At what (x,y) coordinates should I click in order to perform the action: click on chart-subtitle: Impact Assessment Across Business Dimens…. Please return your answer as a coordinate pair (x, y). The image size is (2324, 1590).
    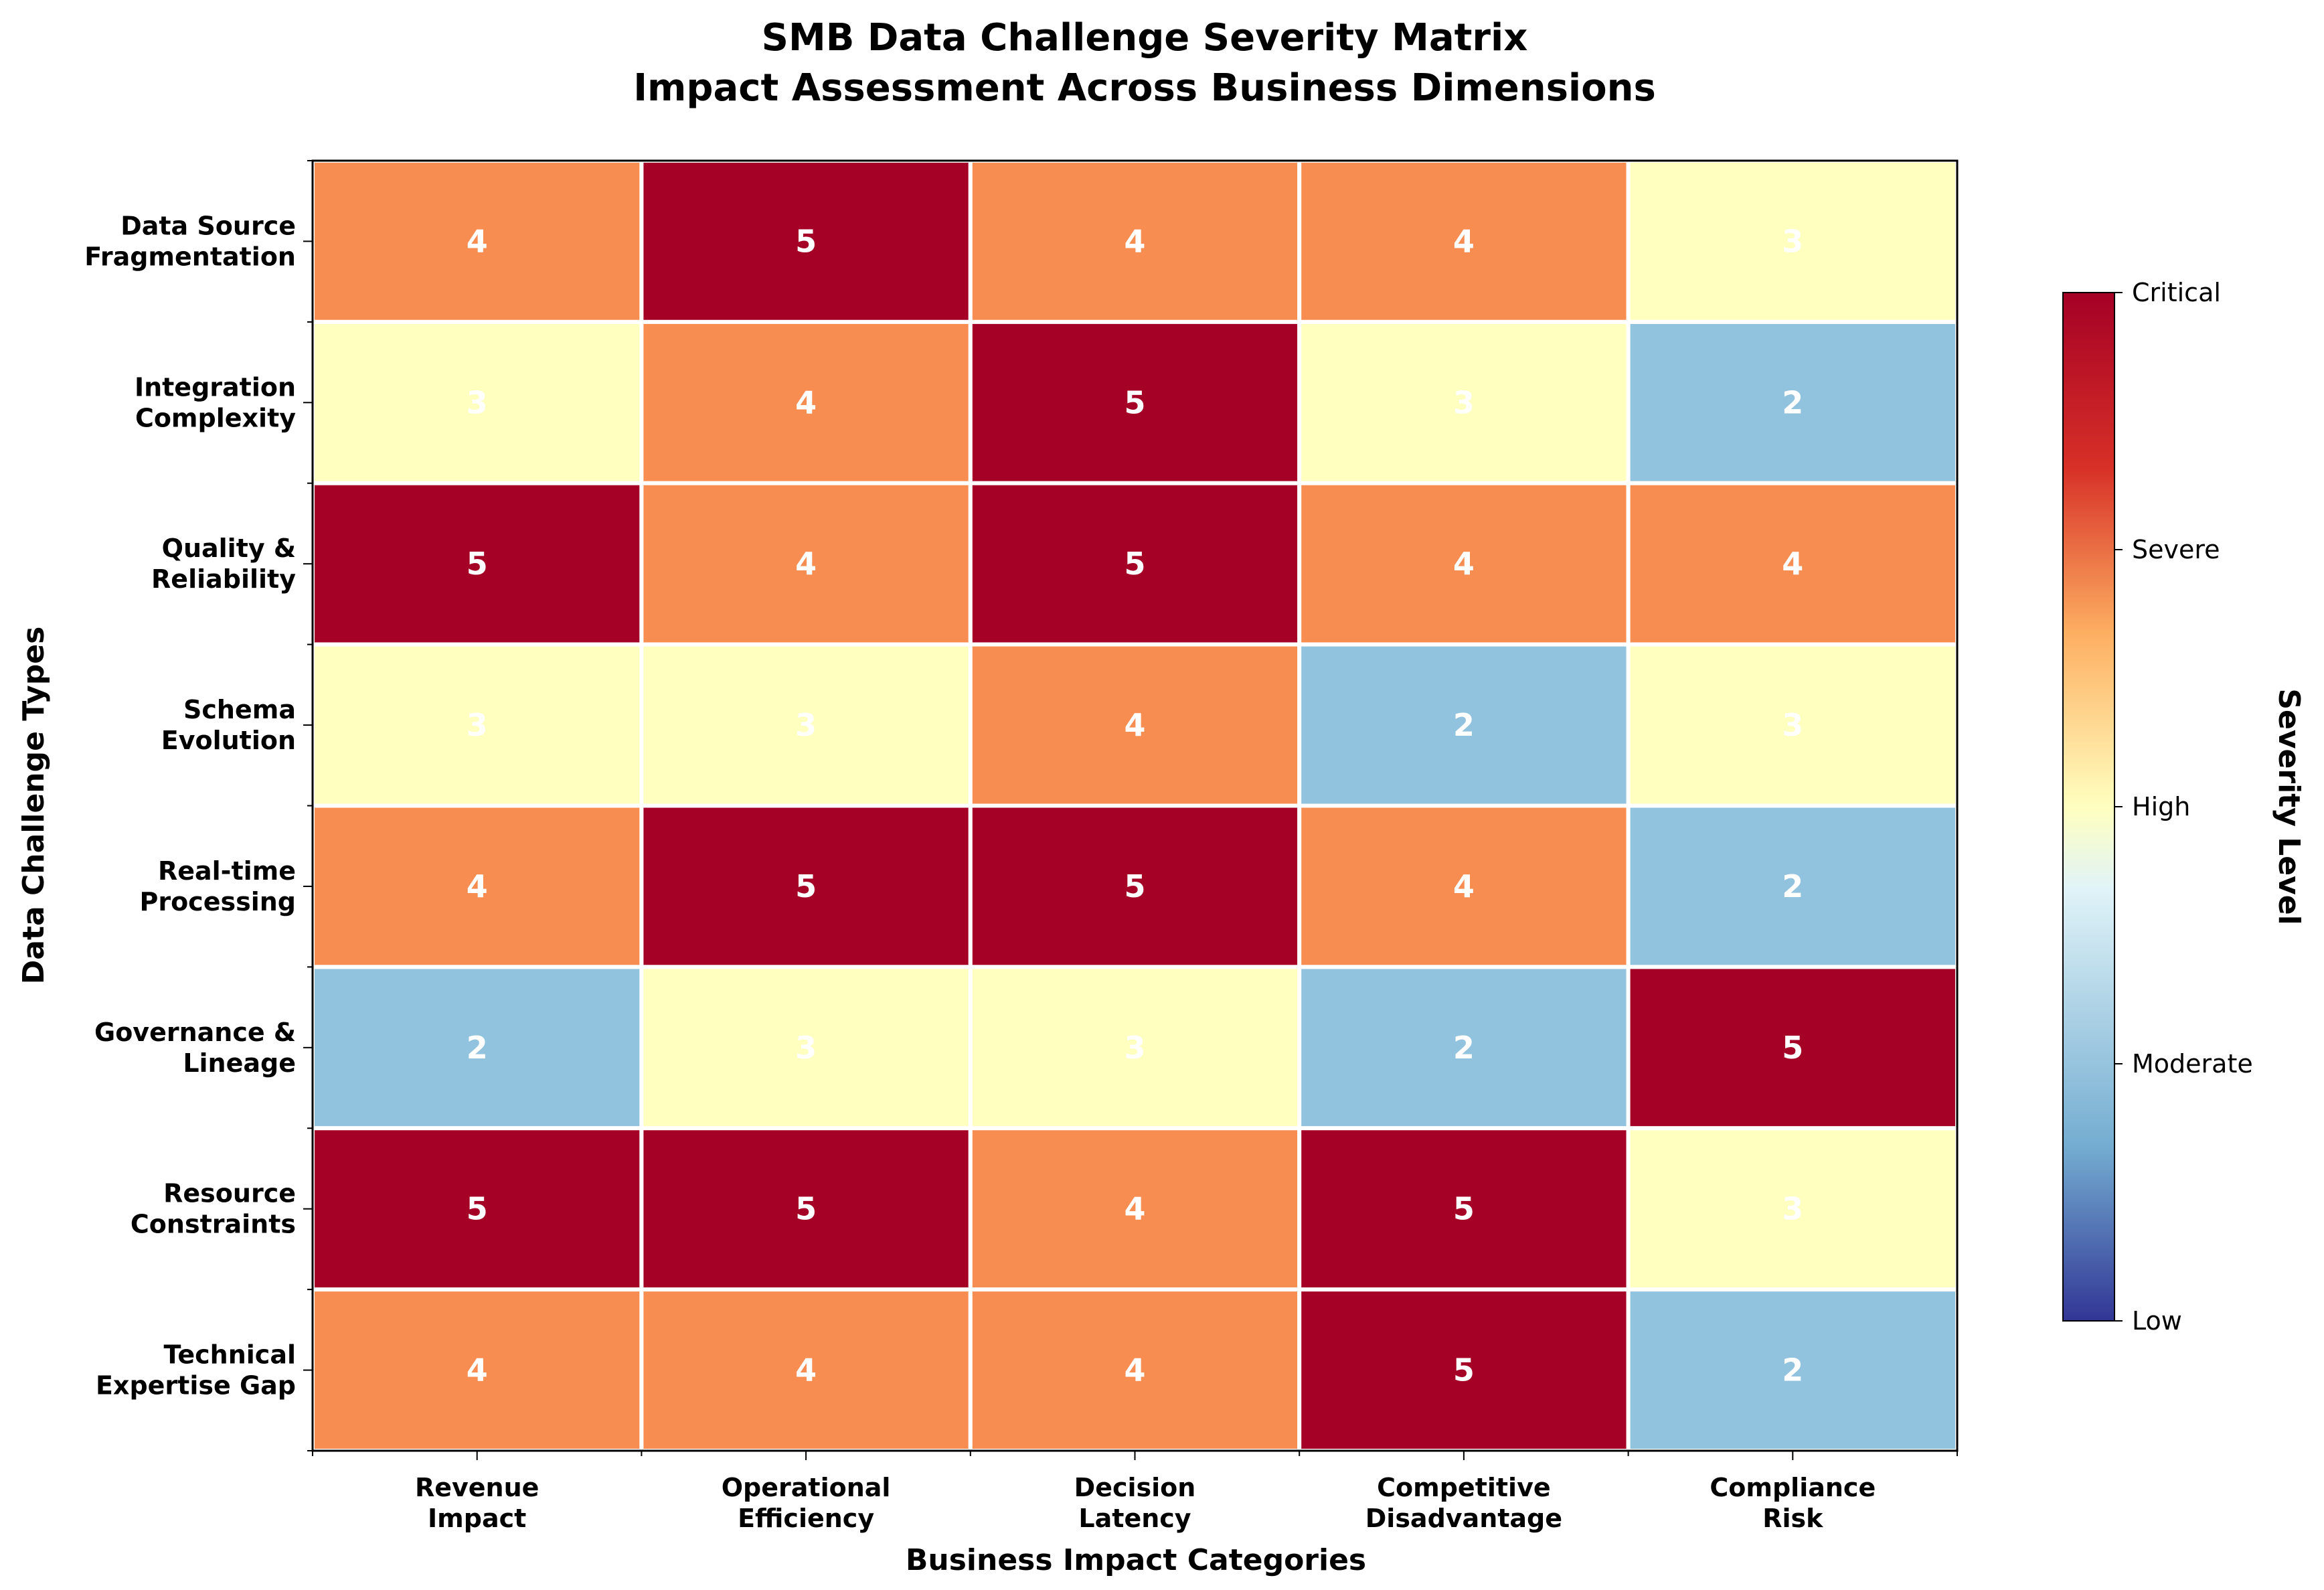
    Looking at the image, I should click on (1144, 88).